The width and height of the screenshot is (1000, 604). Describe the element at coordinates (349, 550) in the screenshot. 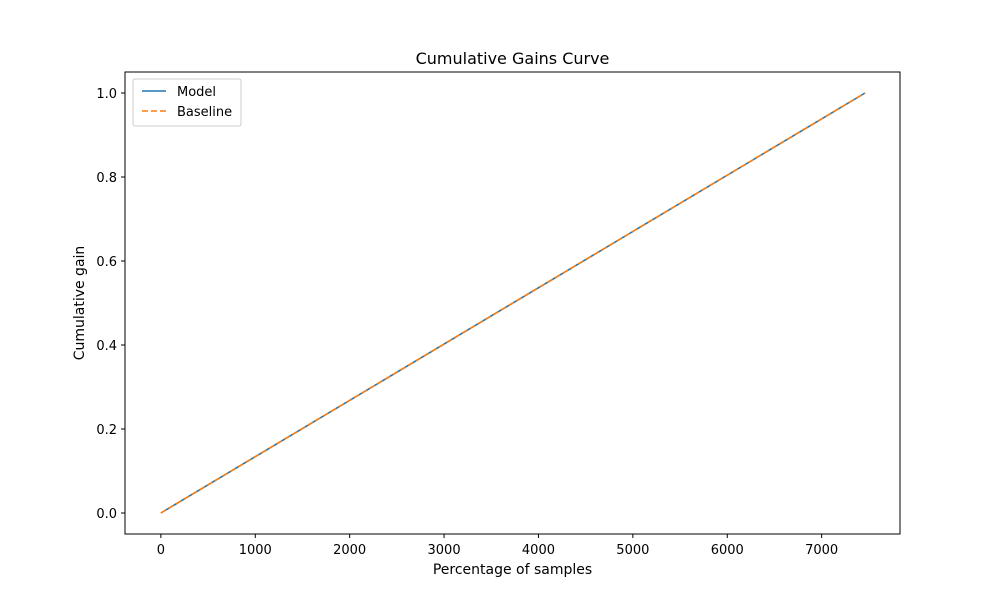

I see `x-tick-label: 2000` at that location.